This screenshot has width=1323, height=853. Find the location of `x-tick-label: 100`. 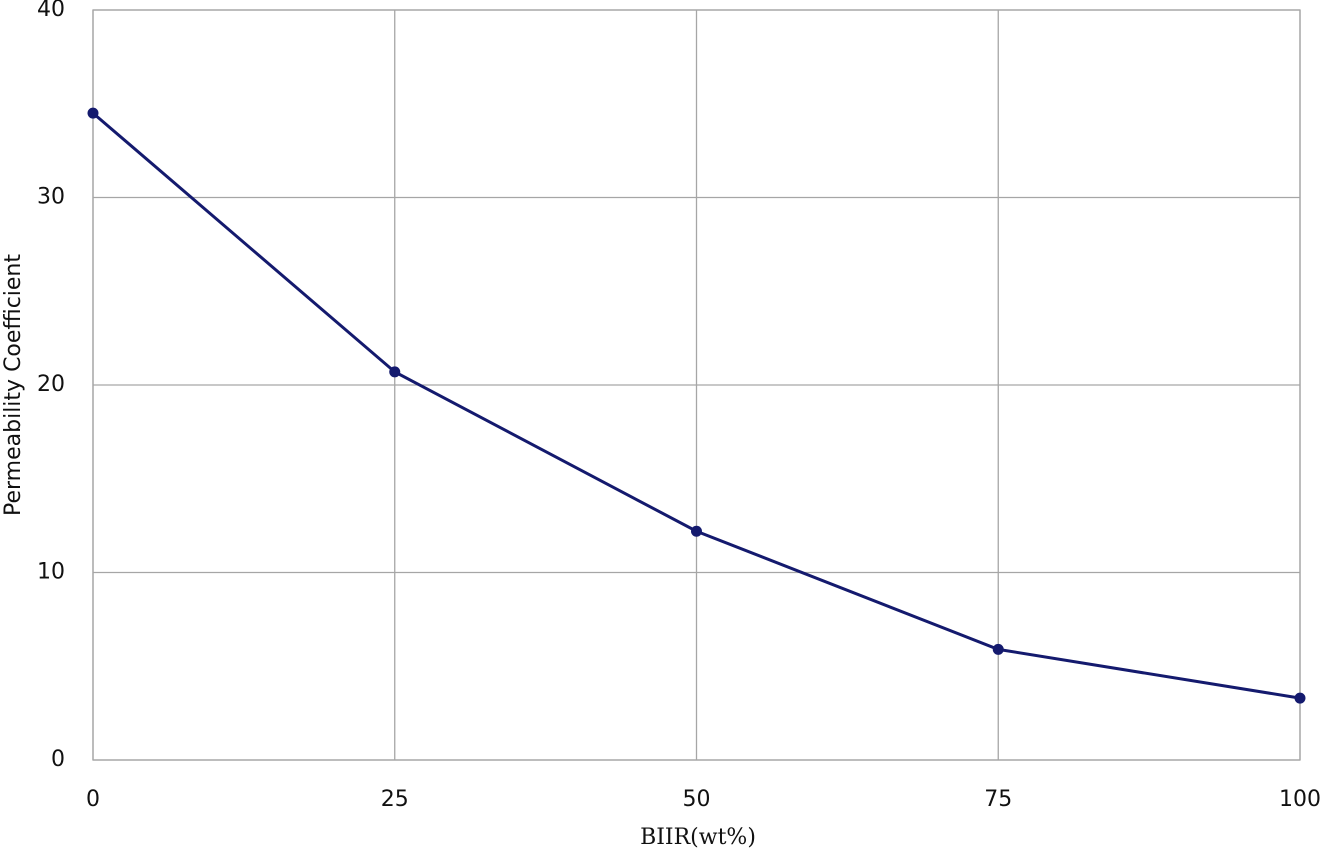

x-tick-label: 100 is located at coordinates (1300, 799).